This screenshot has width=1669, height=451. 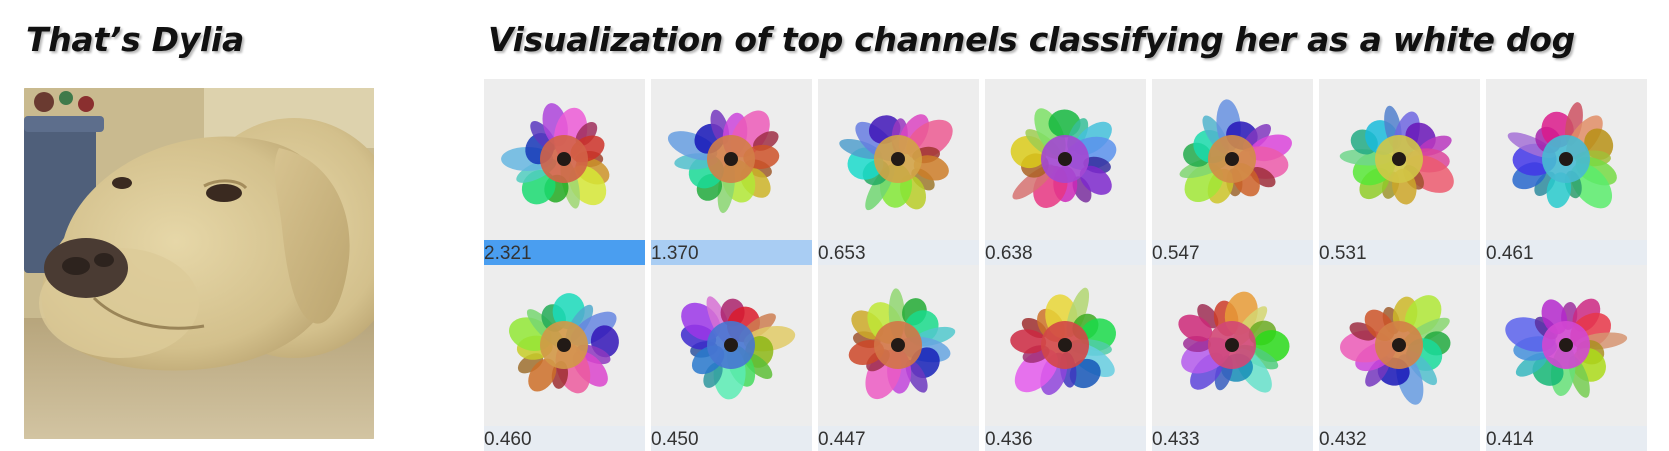 What do you see at coordinates (898, 438) in the screenshot?
I see `channel-score-bar: 0.447` at bounding box center [898, 438].